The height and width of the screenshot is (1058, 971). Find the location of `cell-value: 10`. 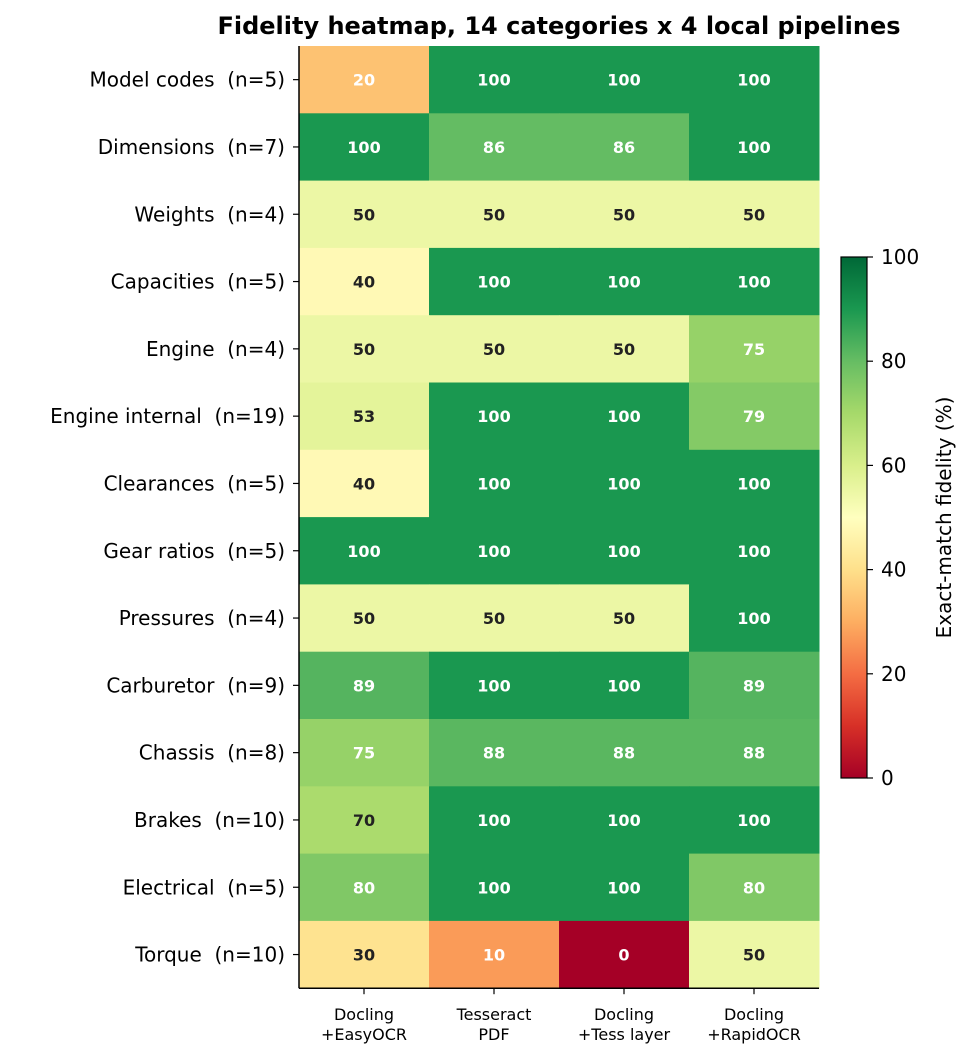

cell-value: 10 is located at coordinates (494, 955).